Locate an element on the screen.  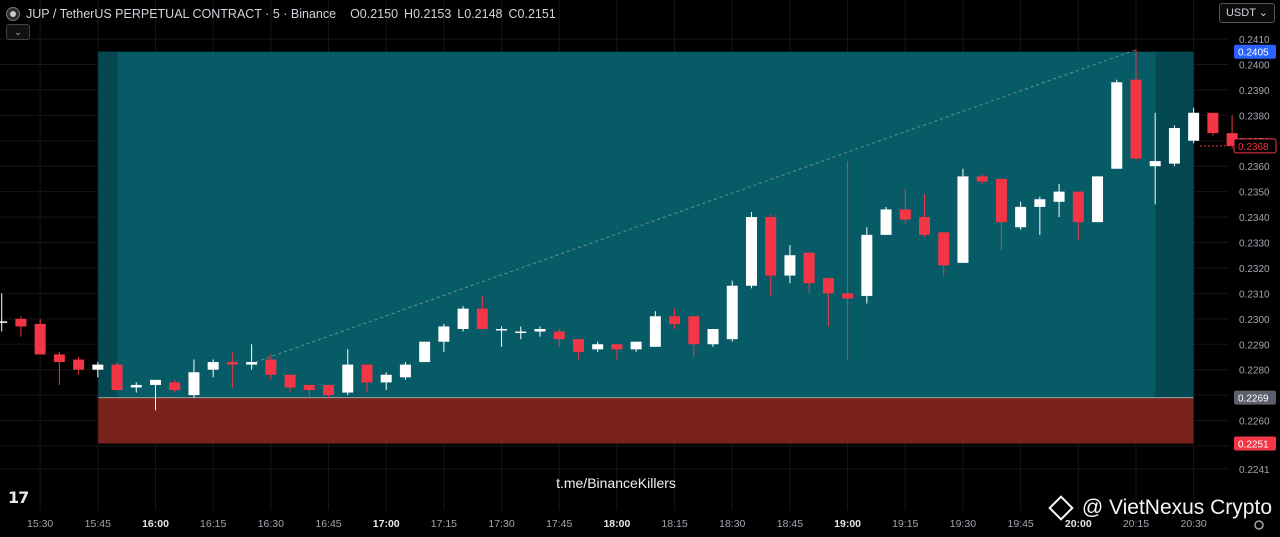
high-value: 0.2153 is located at coordinates (432, 14).